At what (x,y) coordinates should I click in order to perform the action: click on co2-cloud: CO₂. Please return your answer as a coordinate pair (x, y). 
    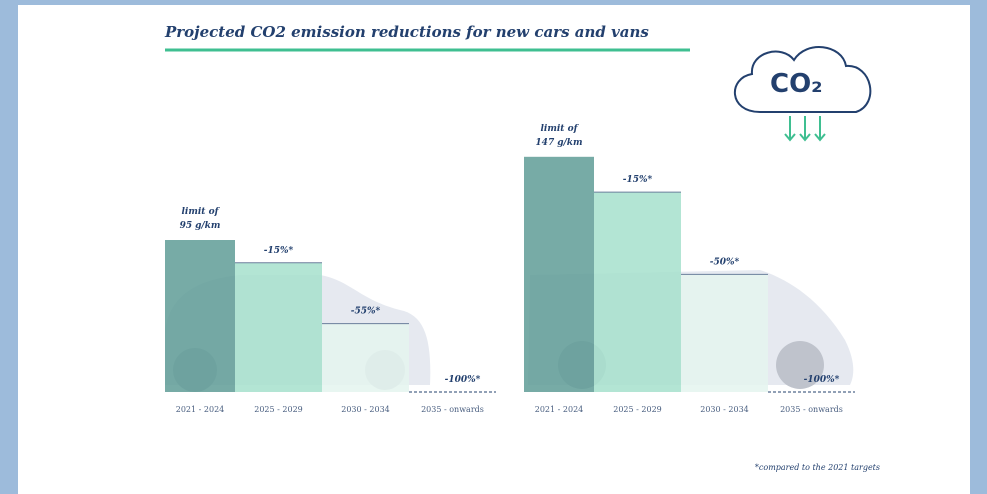
    Looking at the image, I should click on (803, 94).